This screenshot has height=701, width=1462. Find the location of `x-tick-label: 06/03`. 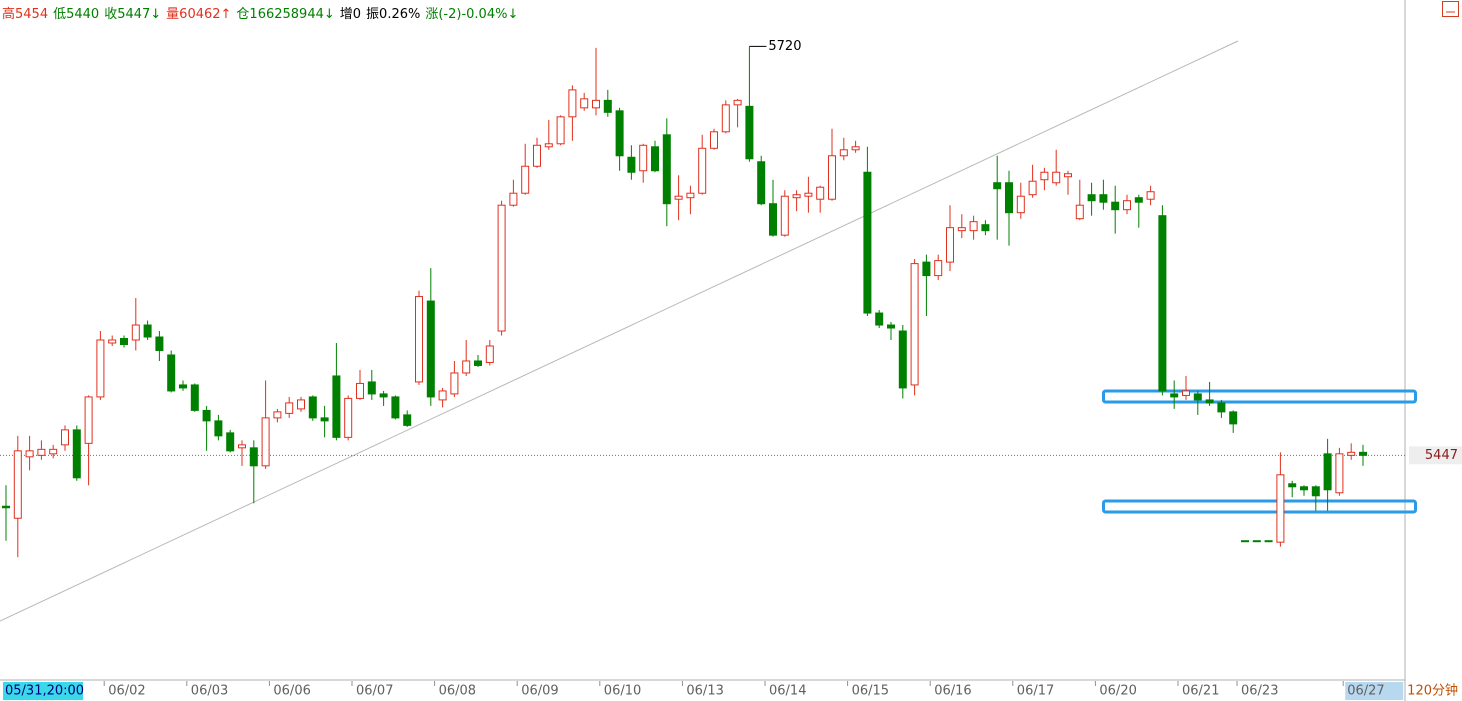

x-tick-label: 06/03 is located at coordinates (209, 691).